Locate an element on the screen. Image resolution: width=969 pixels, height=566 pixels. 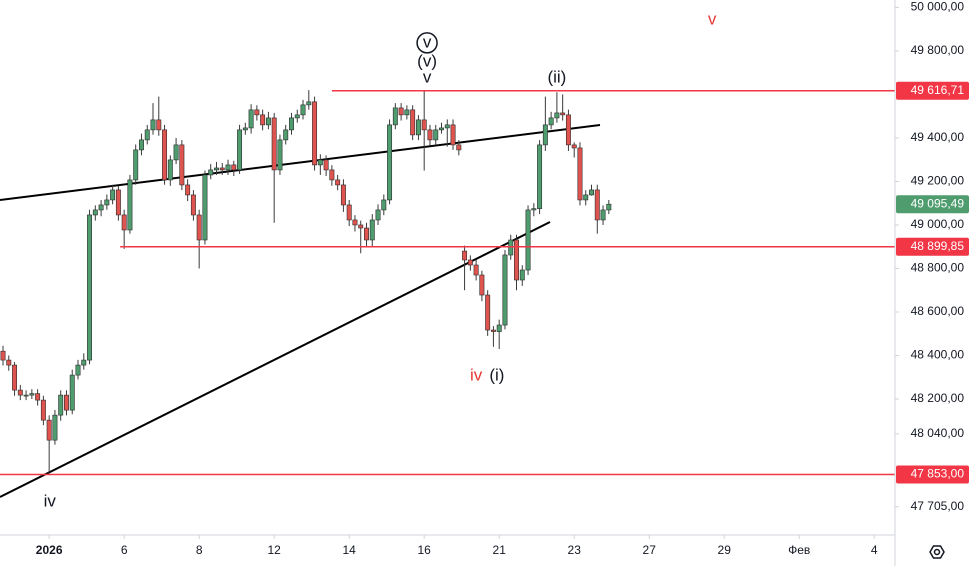
wave-label: (v) is located at coordinates (427, 60).